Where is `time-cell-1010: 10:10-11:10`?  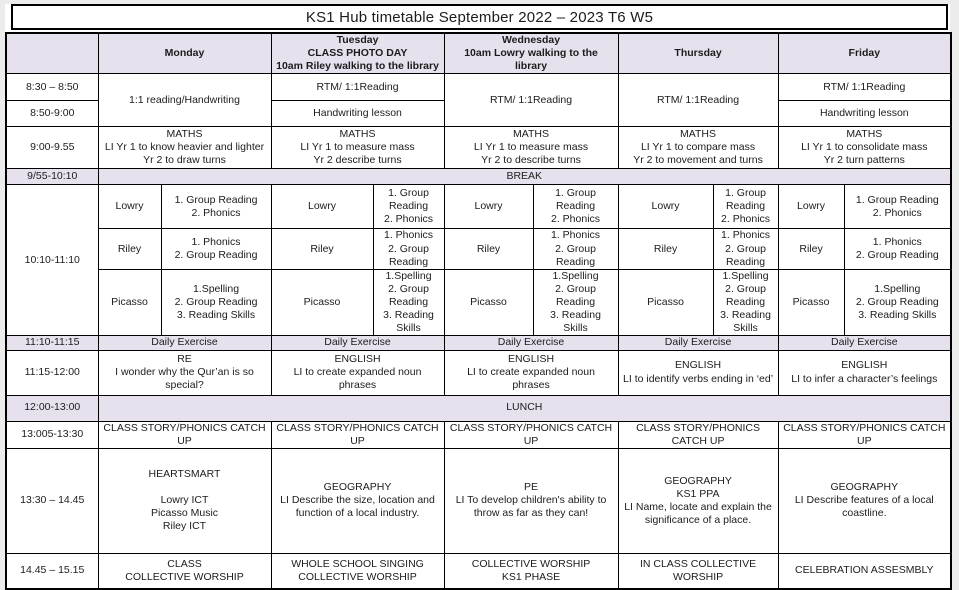 time-cell-1010: 10:10-11:10 is located at coordinates (52, 260).